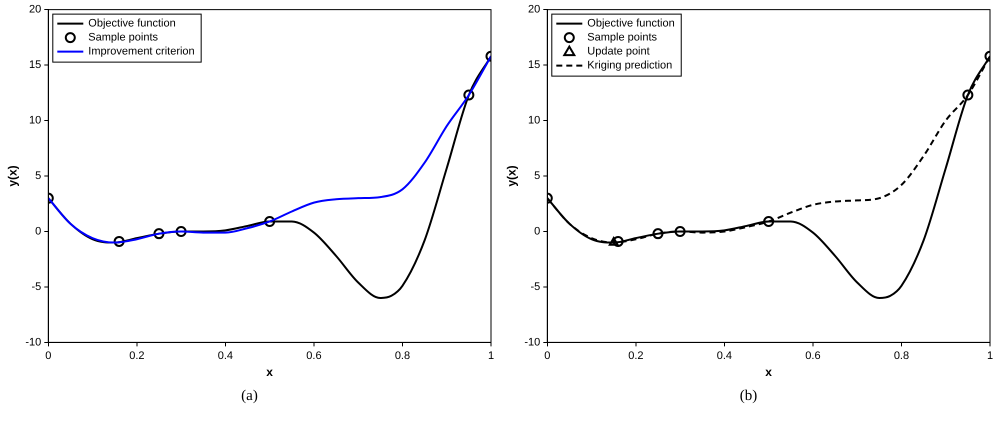  What do you see at coordinates (629, 66) in the screenshot?
I see `legend-label: Kriging prediction` at bounding box center [629, 66].